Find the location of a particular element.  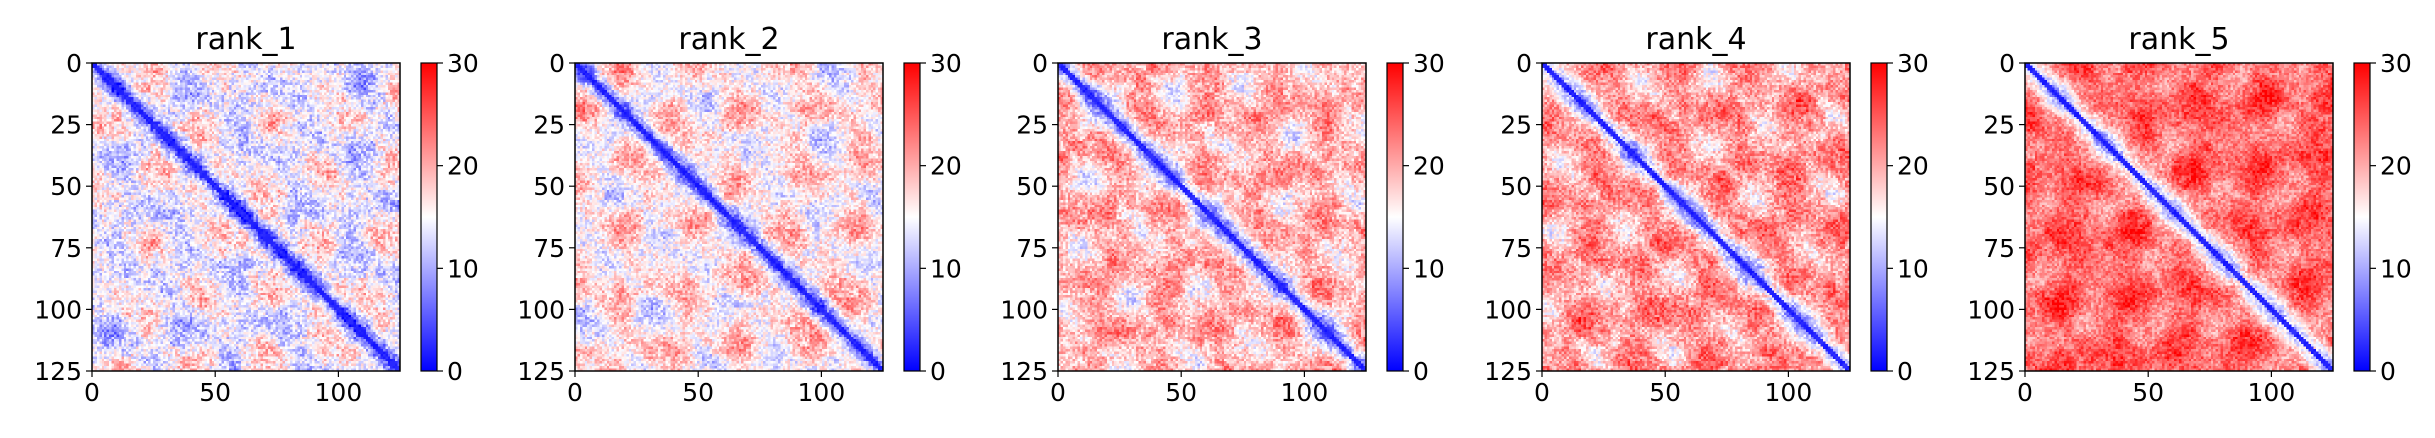

panel-title: rank_4 is located at coordinates (1695, 39).